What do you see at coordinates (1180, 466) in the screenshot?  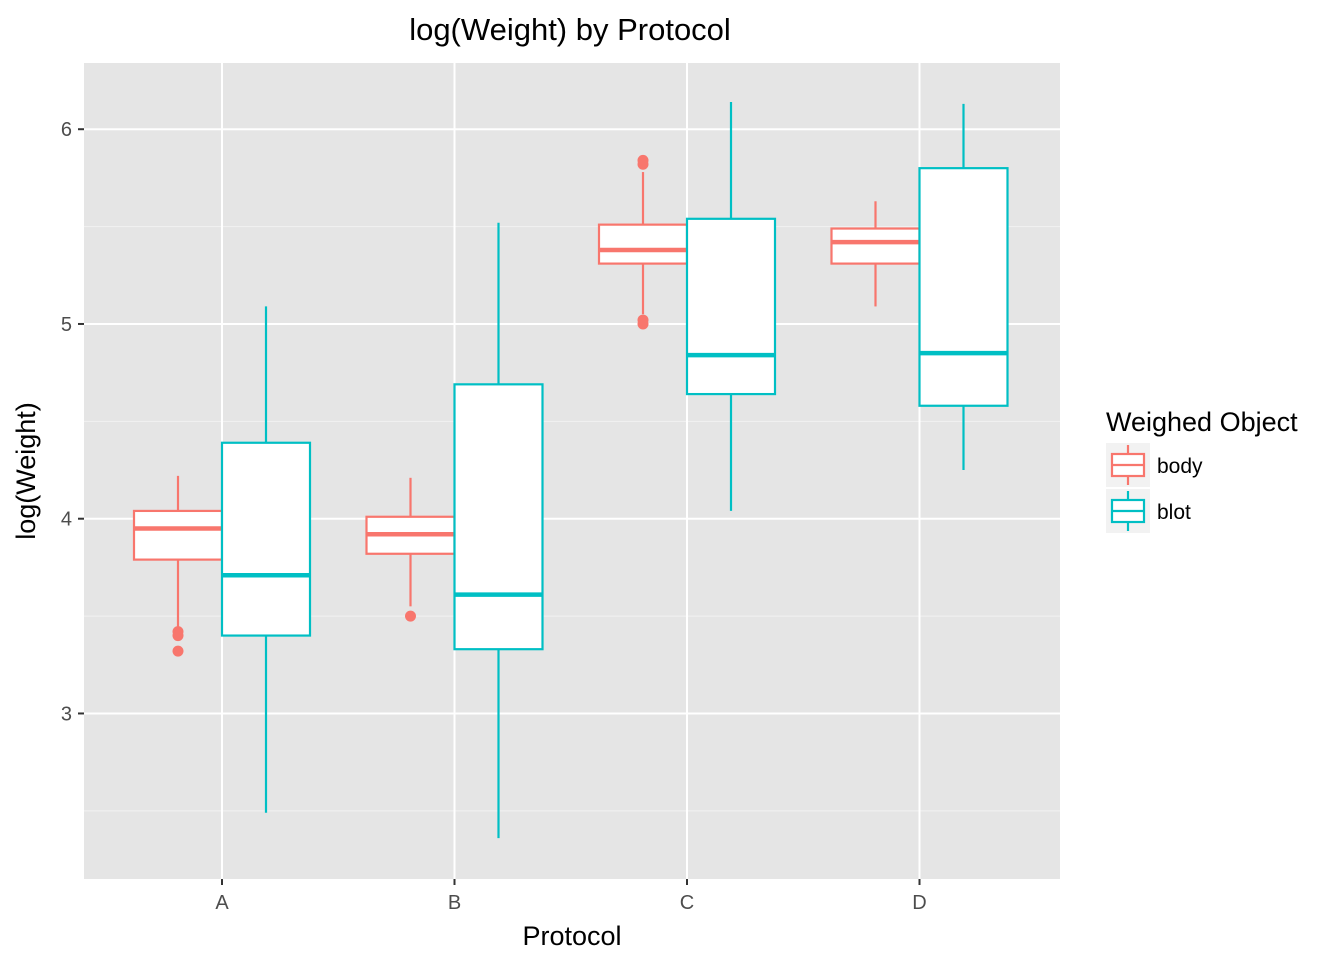 I see `legend-label-body: body` at bounding box center [1180, 466].